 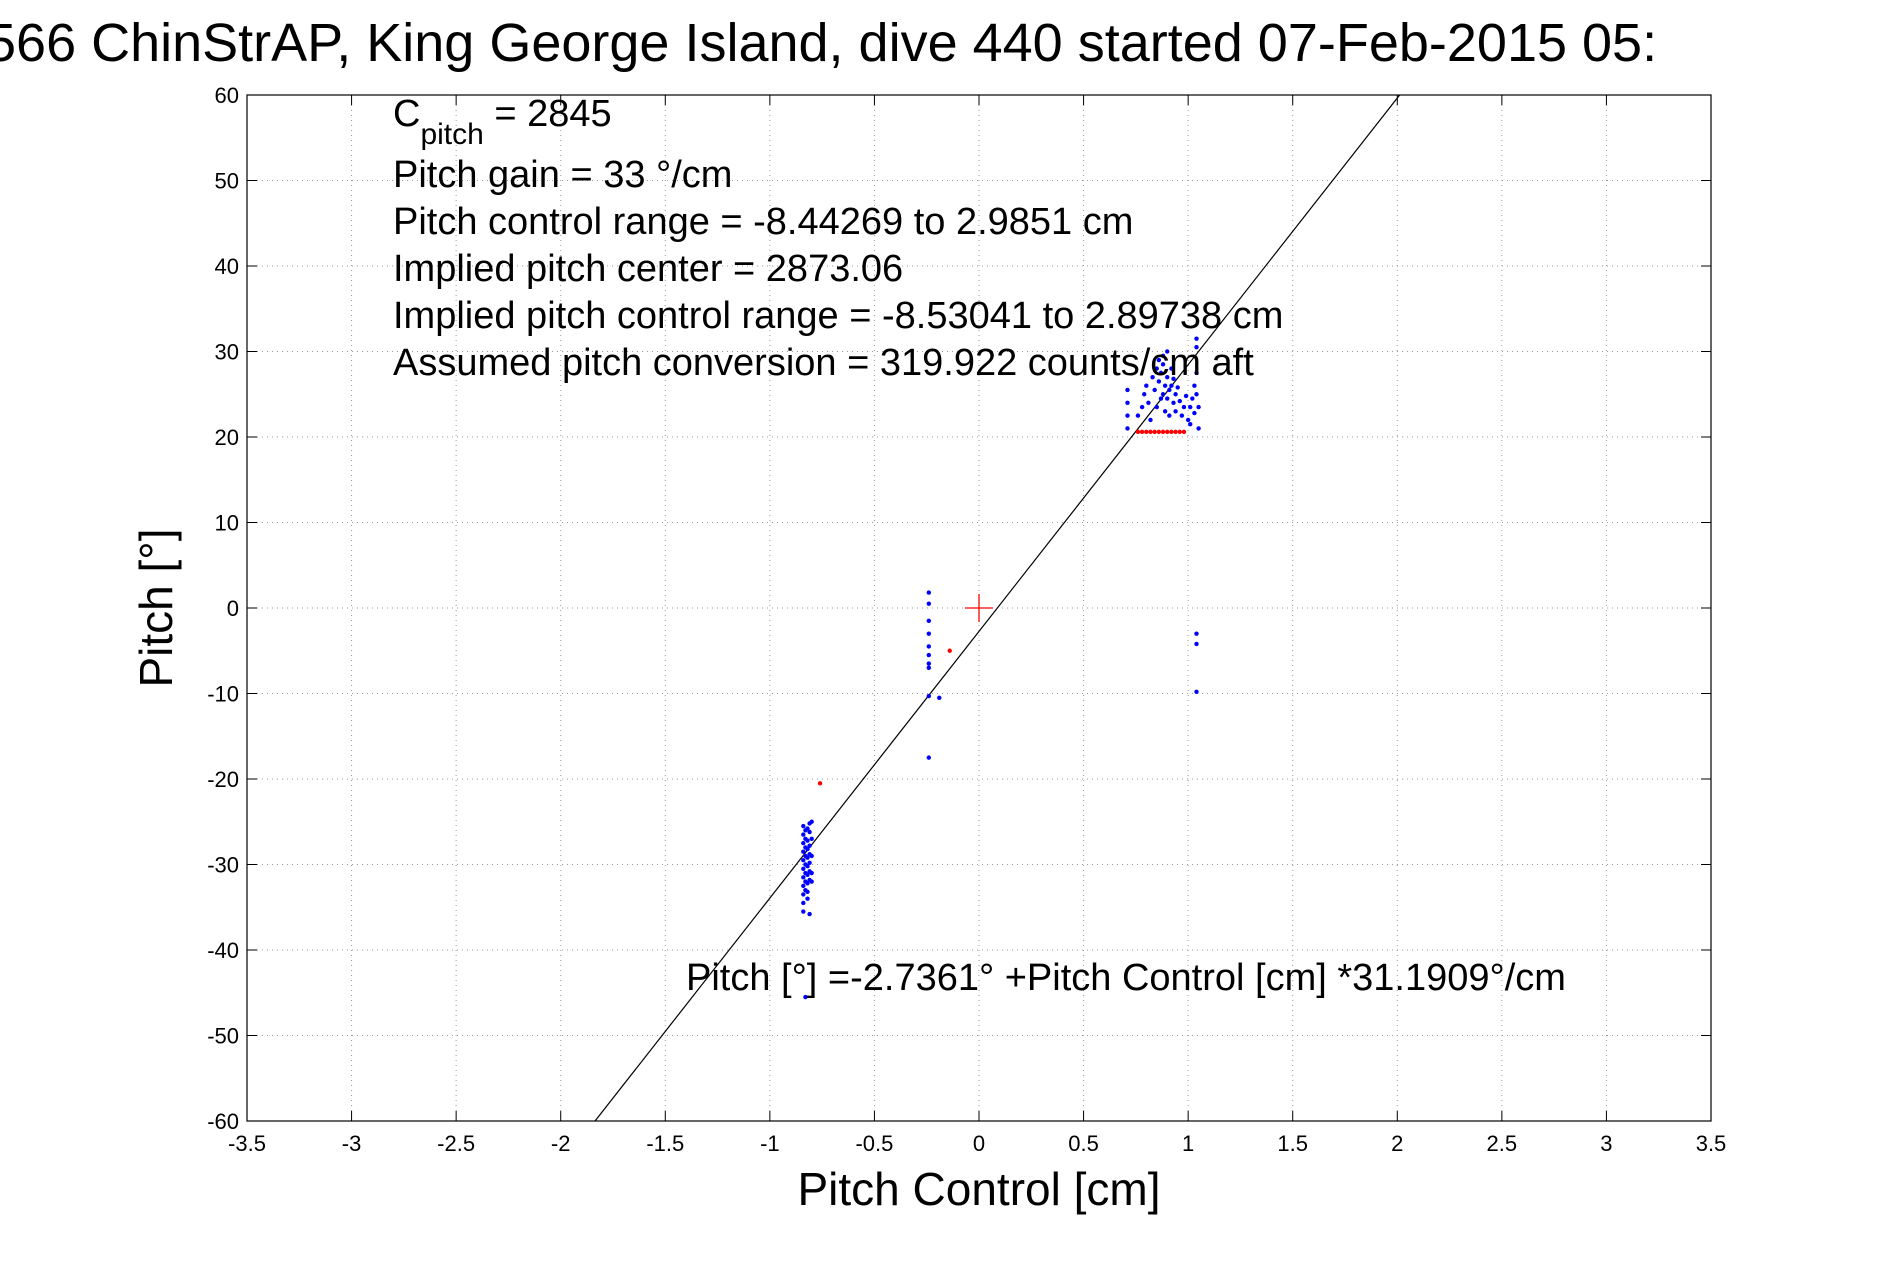 I want to click on y-tick-label: -20, so click(x=223, y=779).